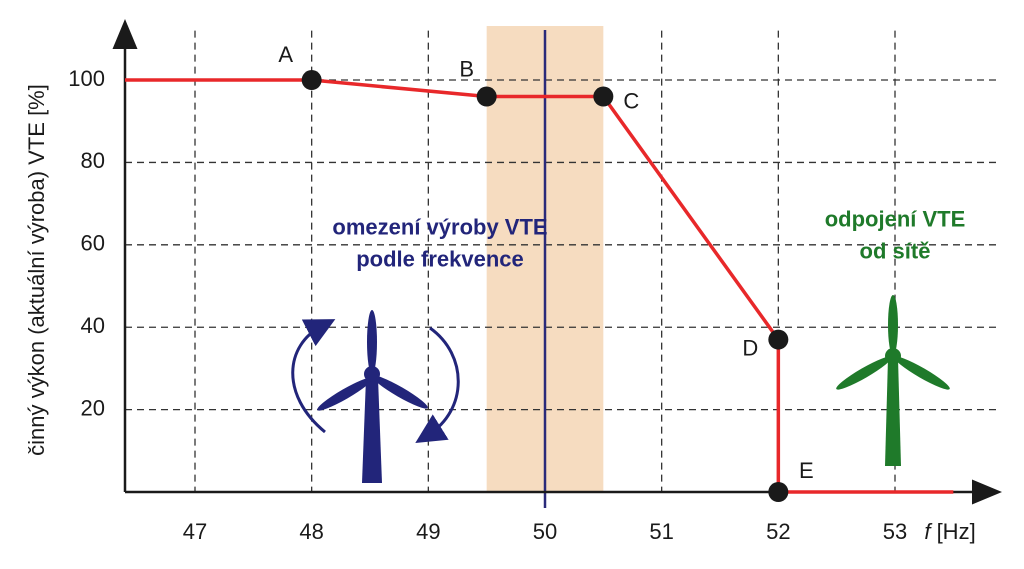 Image resolution: width=1024 pixels, height=569 pixels. Describe the element at coordinates (893, 380) in the screenshot. I see `green-turbine` at that location.